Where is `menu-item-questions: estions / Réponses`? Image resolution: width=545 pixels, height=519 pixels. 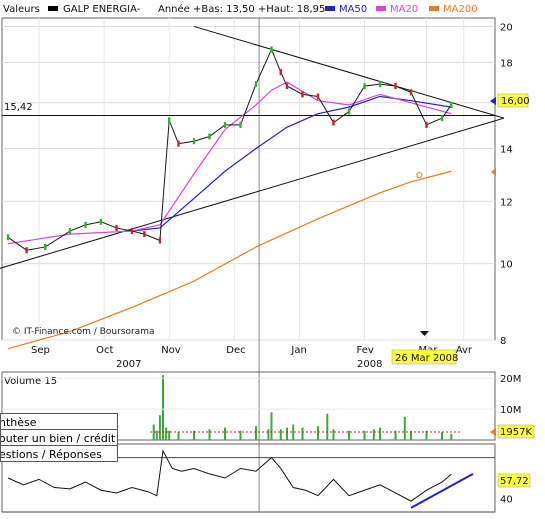 menu-item-questions: estions / Réponses is located at coordinates (59, 453).